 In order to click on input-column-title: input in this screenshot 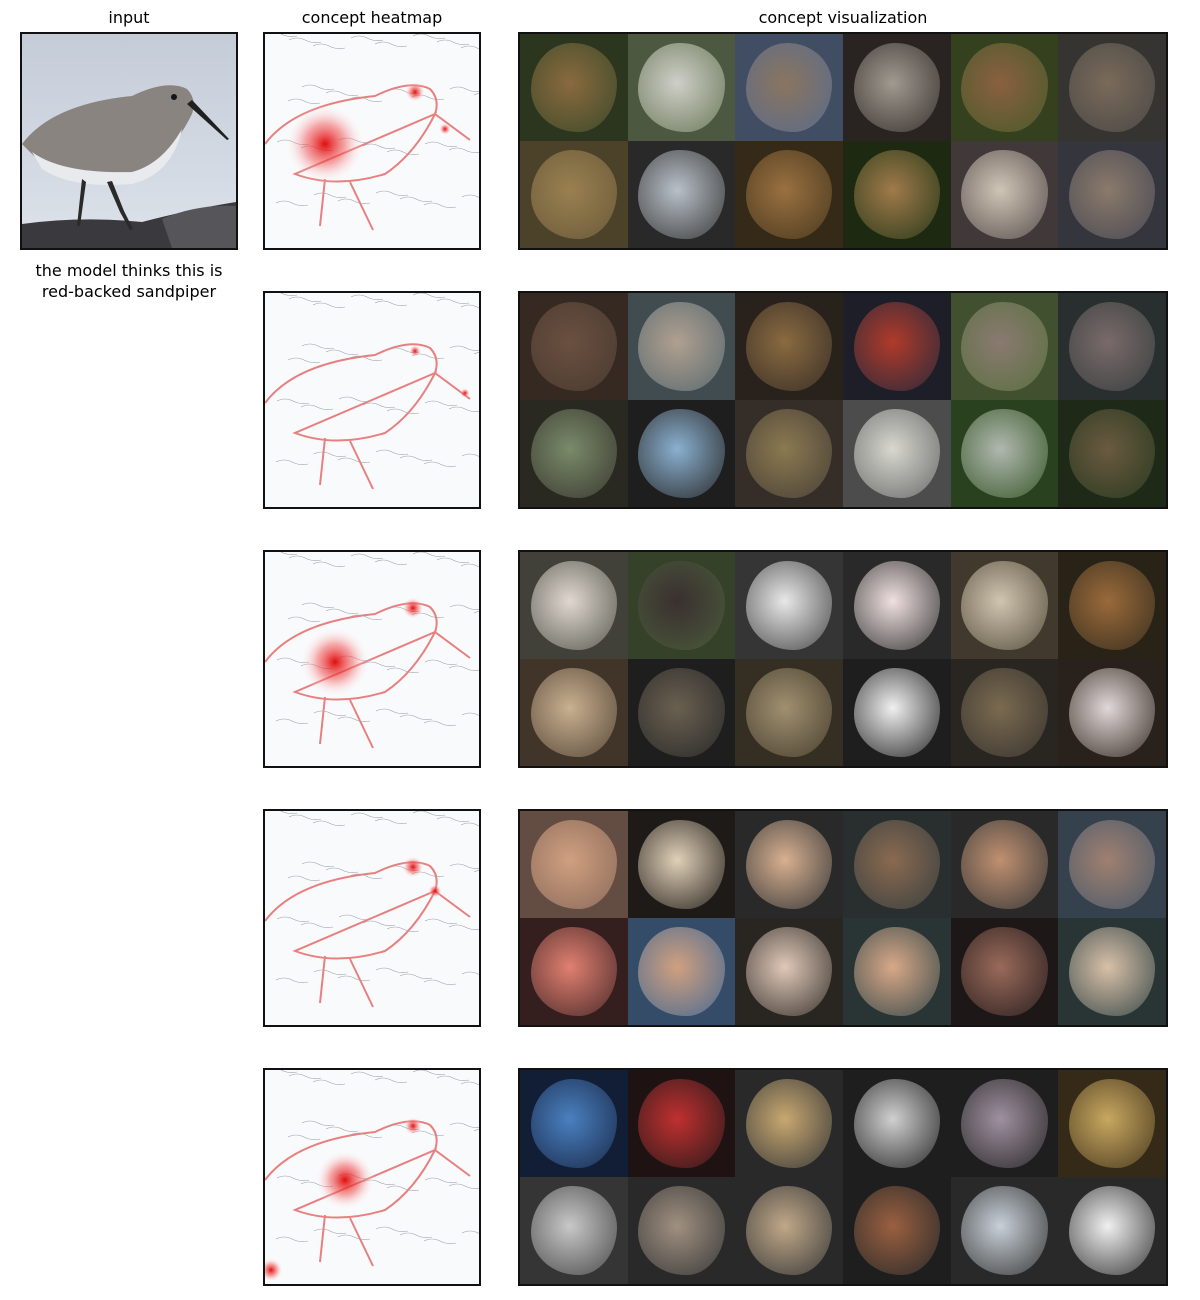, I will do `click(129, 17)`.